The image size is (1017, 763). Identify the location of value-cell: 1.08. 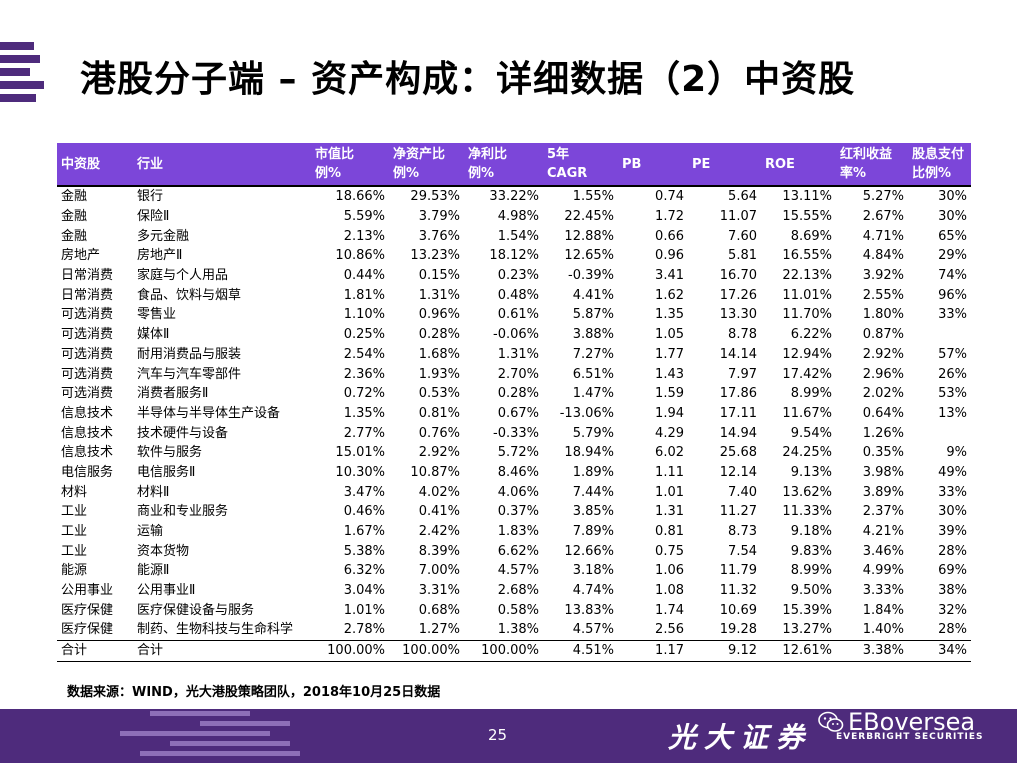
(669, 591).